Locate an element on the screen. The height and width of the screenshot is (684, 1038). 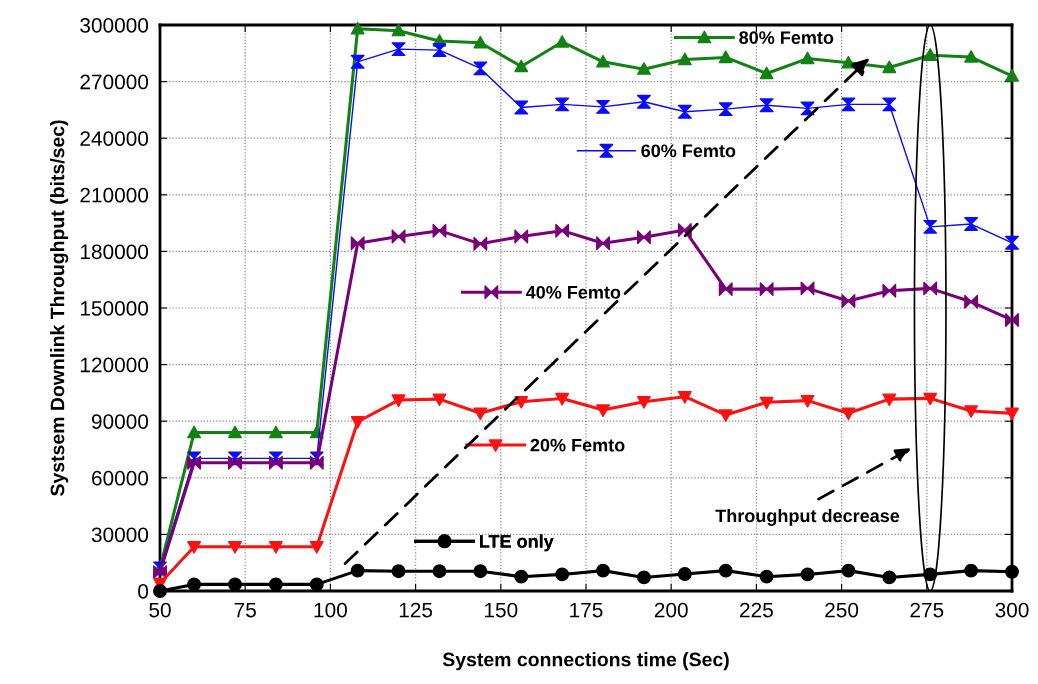
y-tick-label: 270000 is located at coordinates (114, 82).